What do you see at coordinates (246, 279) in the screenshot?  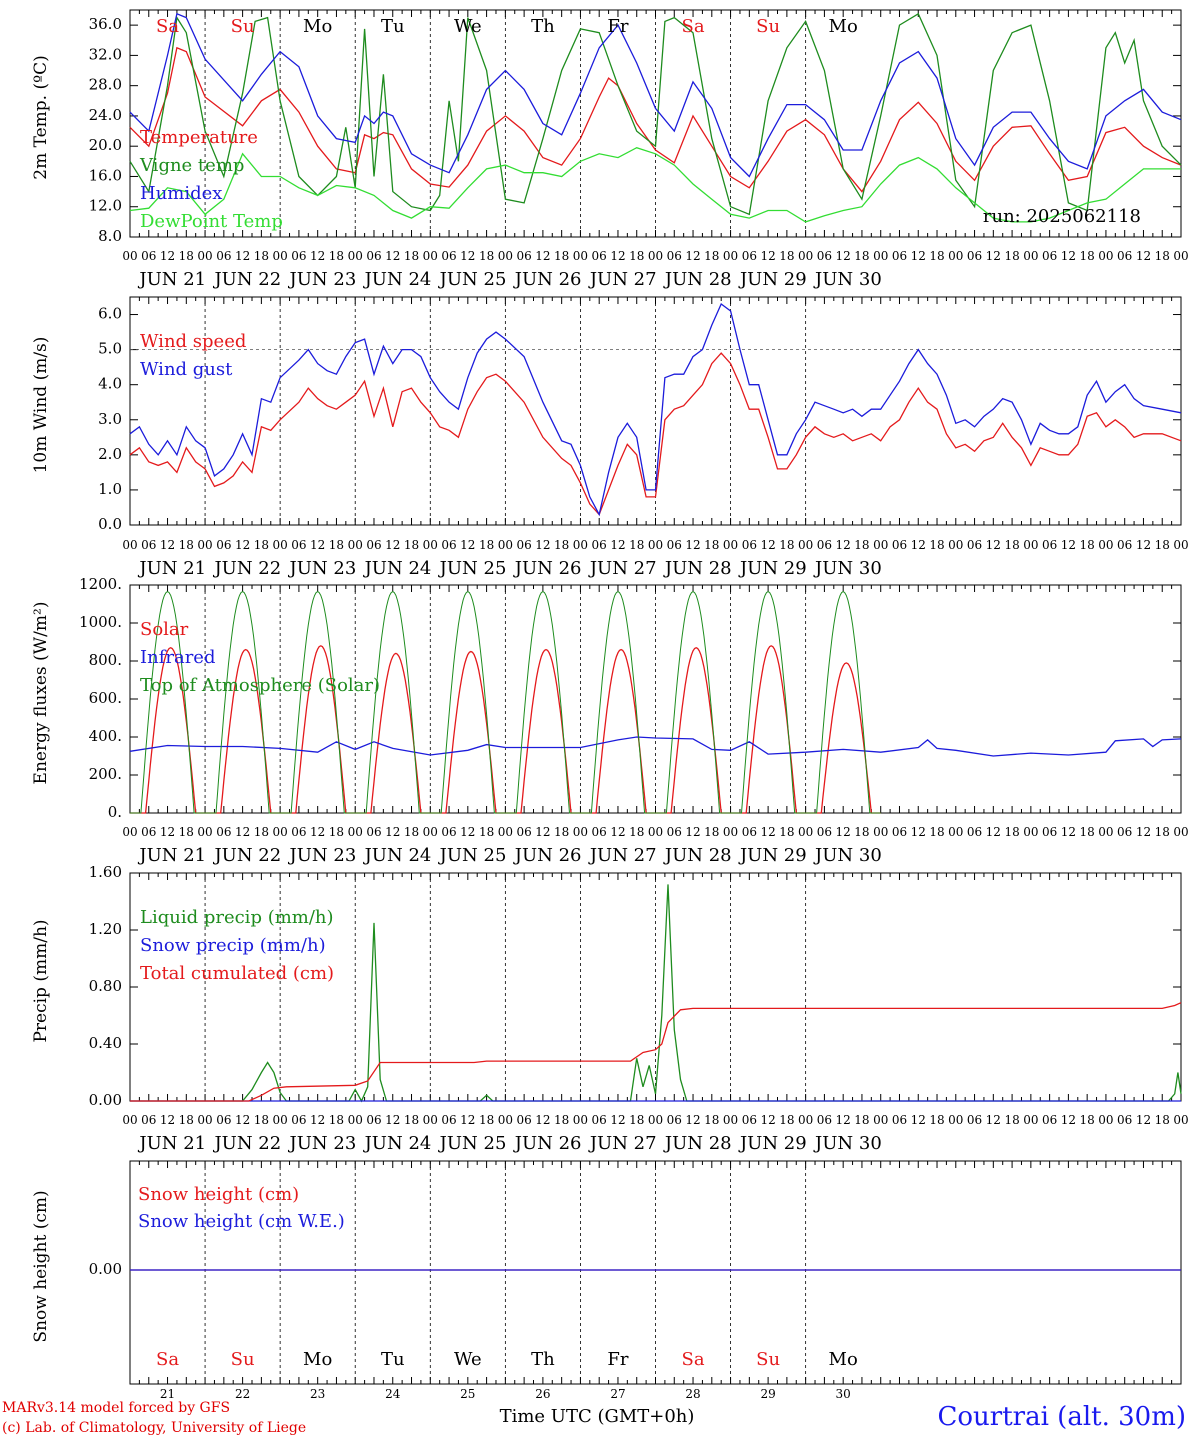 I see `date-label: JUN 22` at bounding box center [246, 279].